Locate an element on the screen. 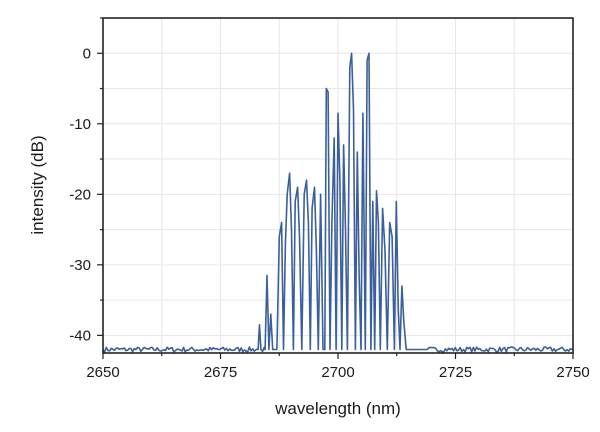 The height and width of the screenshot is (432, 600). y-tick-label: 0 is located at coordinates (87, 53).